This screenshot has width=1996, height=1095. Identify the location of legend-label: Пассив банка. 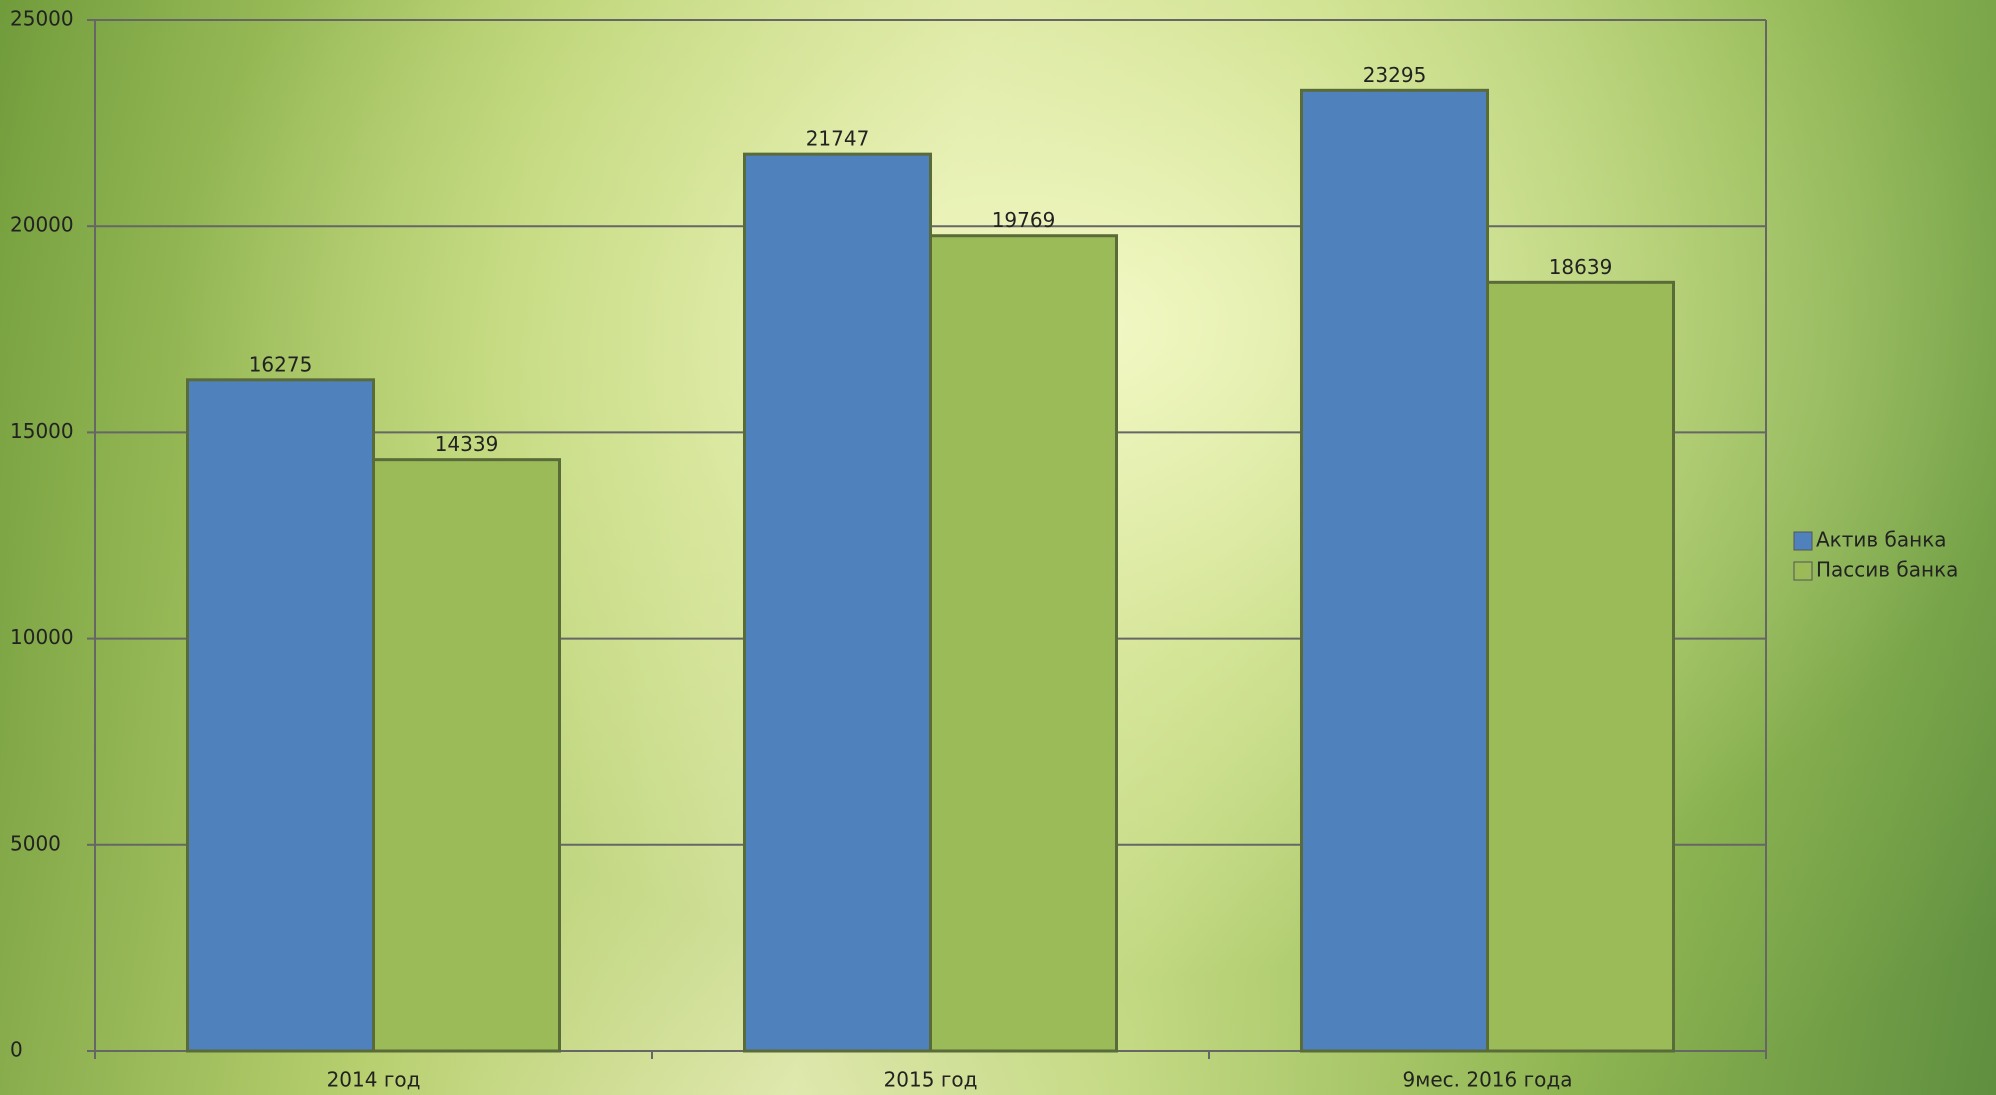
(1887, 570).